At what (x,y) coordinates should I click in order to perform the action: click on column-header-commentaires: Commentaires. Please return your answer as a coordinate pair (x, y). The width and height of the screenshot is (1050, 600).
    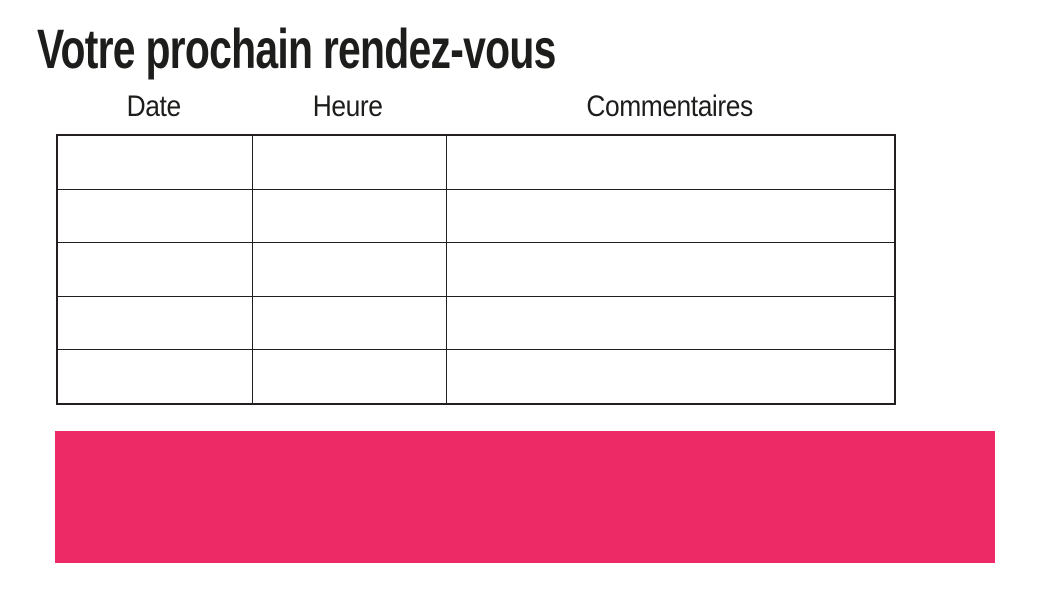
    Looking at the image, I should click on (669, 107).